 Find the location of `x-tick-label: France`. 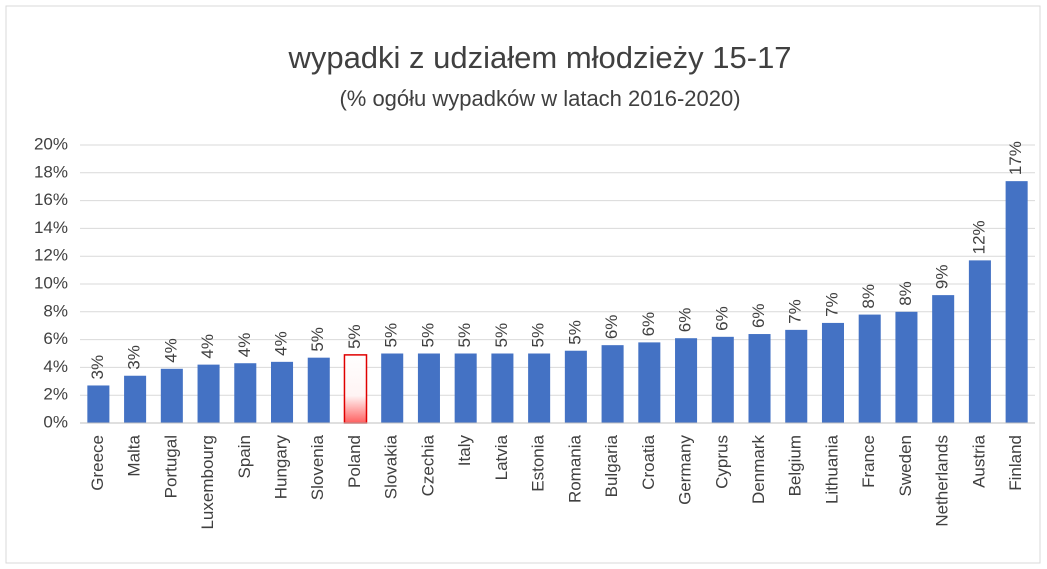

x-tick-label: France is located at coordinates (868, 461).